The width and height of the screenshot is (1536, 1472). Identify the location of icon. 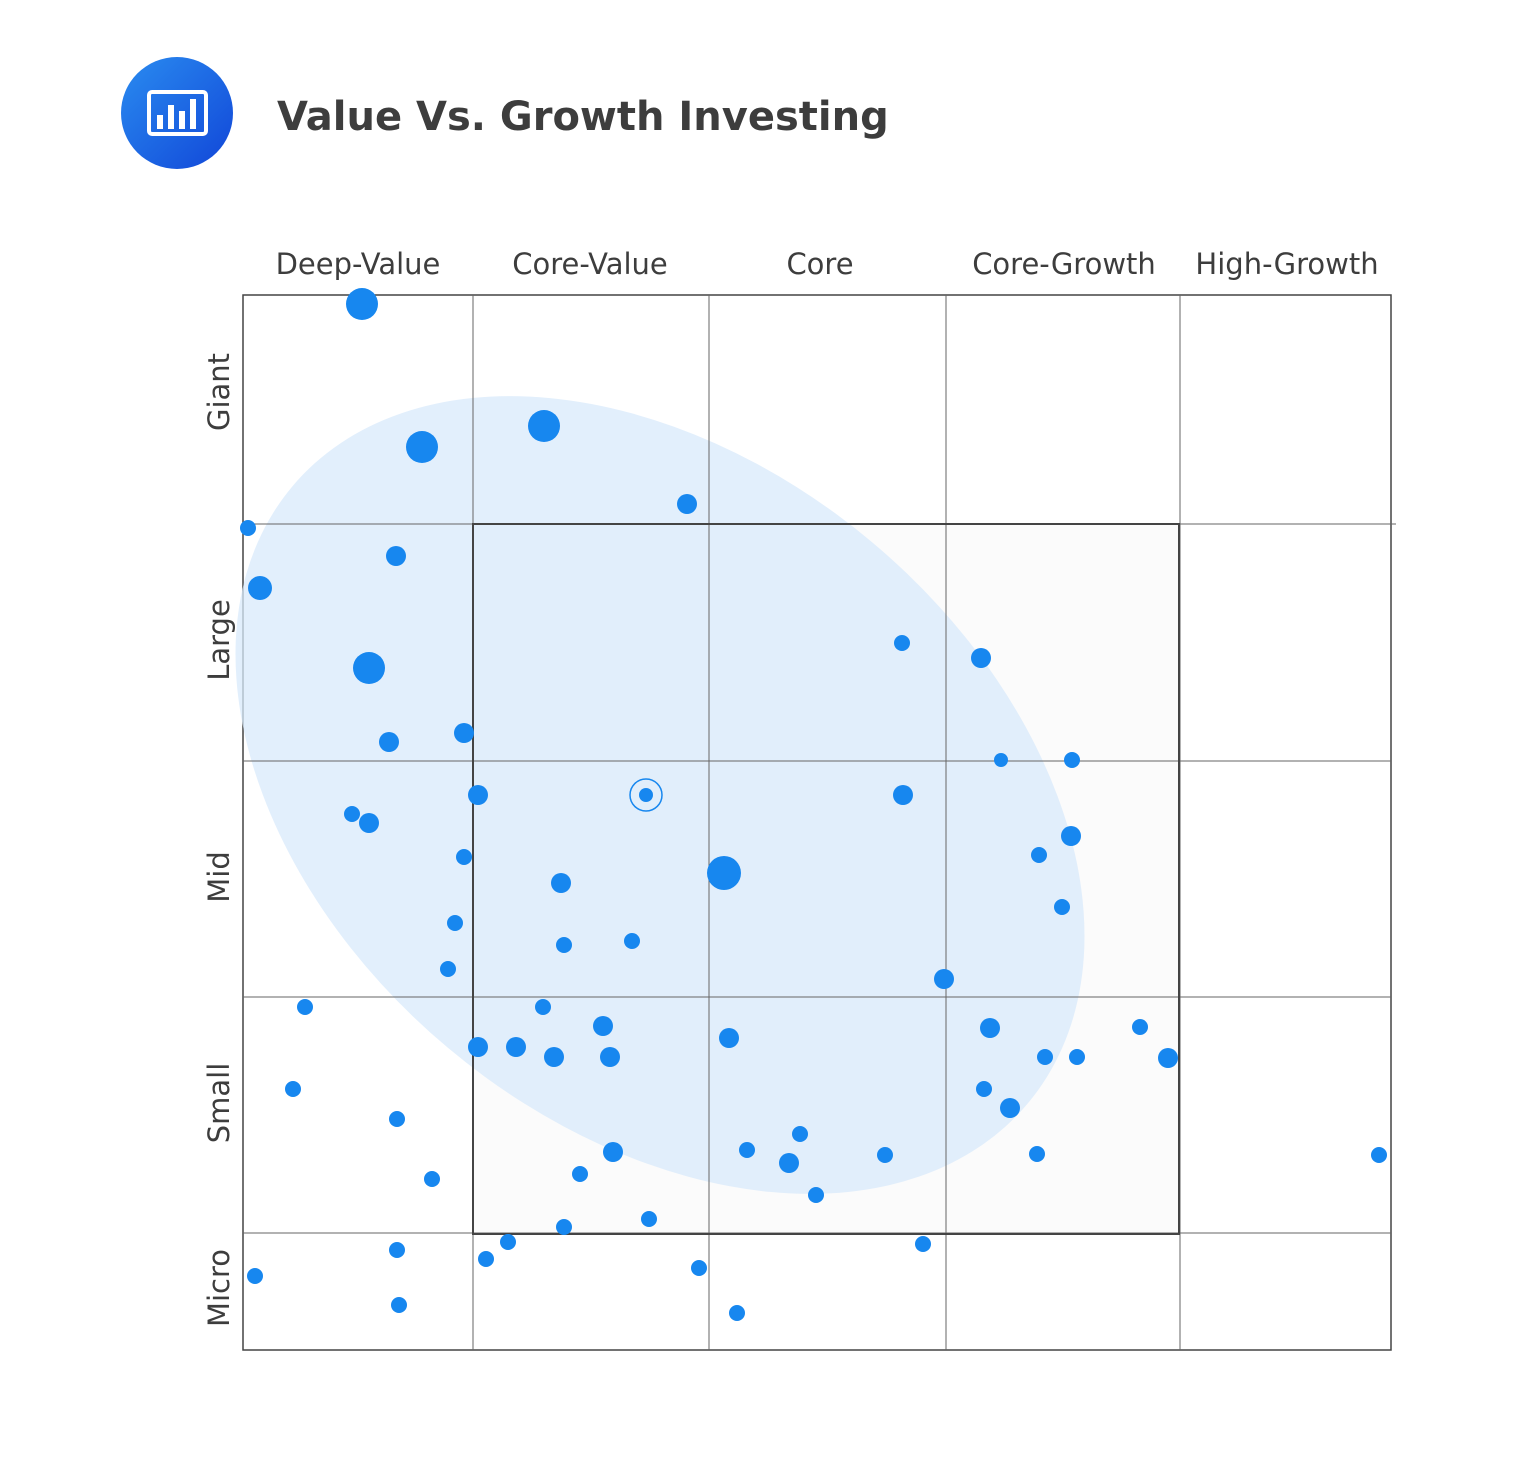
(177, 113).